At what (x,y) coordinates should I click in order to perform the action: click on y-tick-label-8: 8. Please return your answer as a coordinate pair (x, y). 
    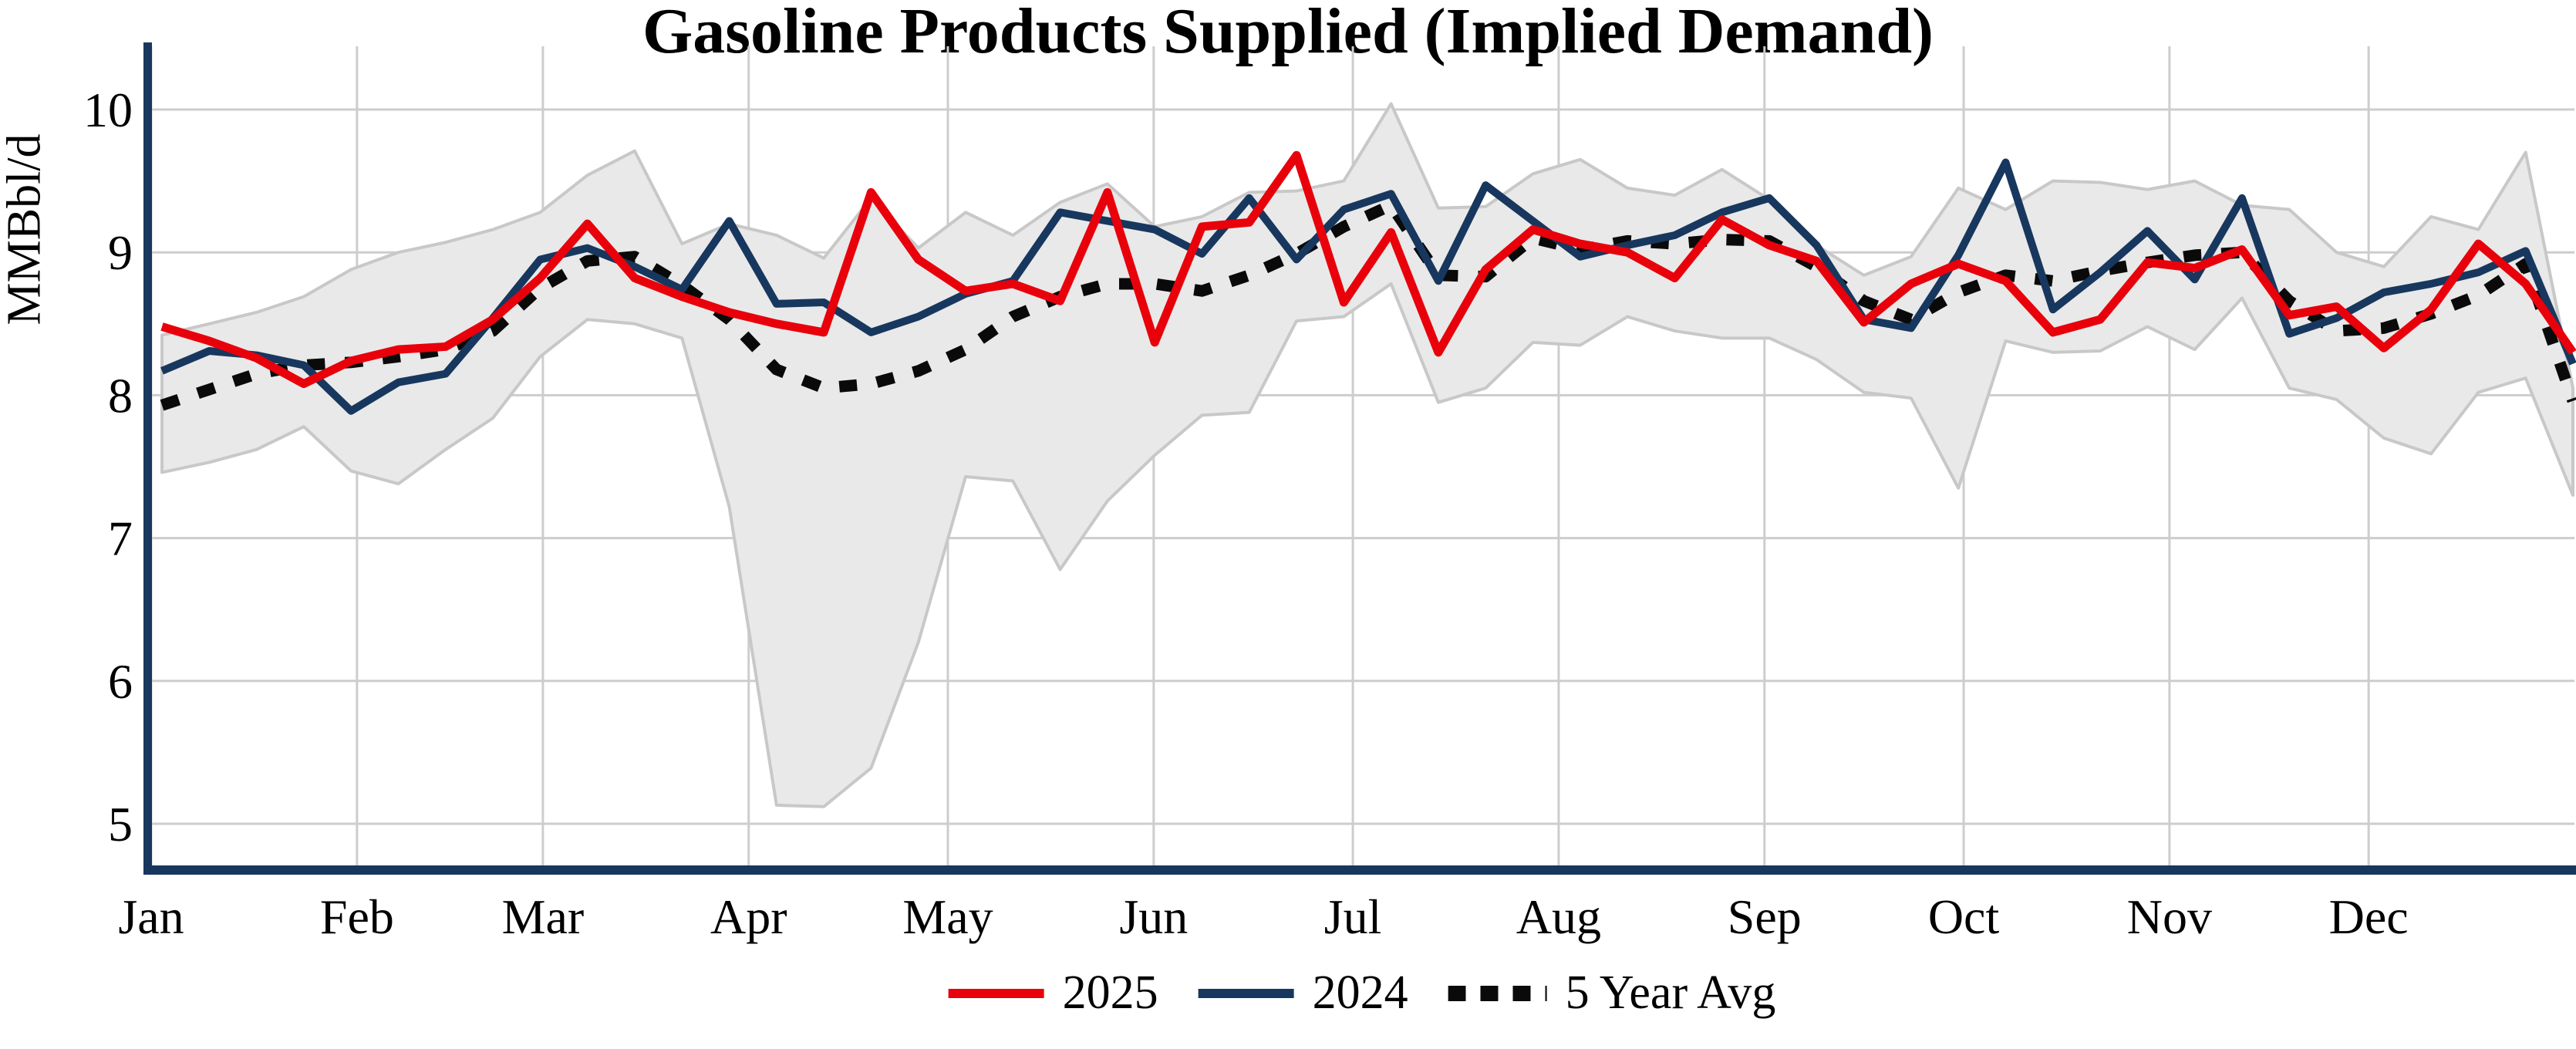
    Looking at the image, I should click on (120, 395).